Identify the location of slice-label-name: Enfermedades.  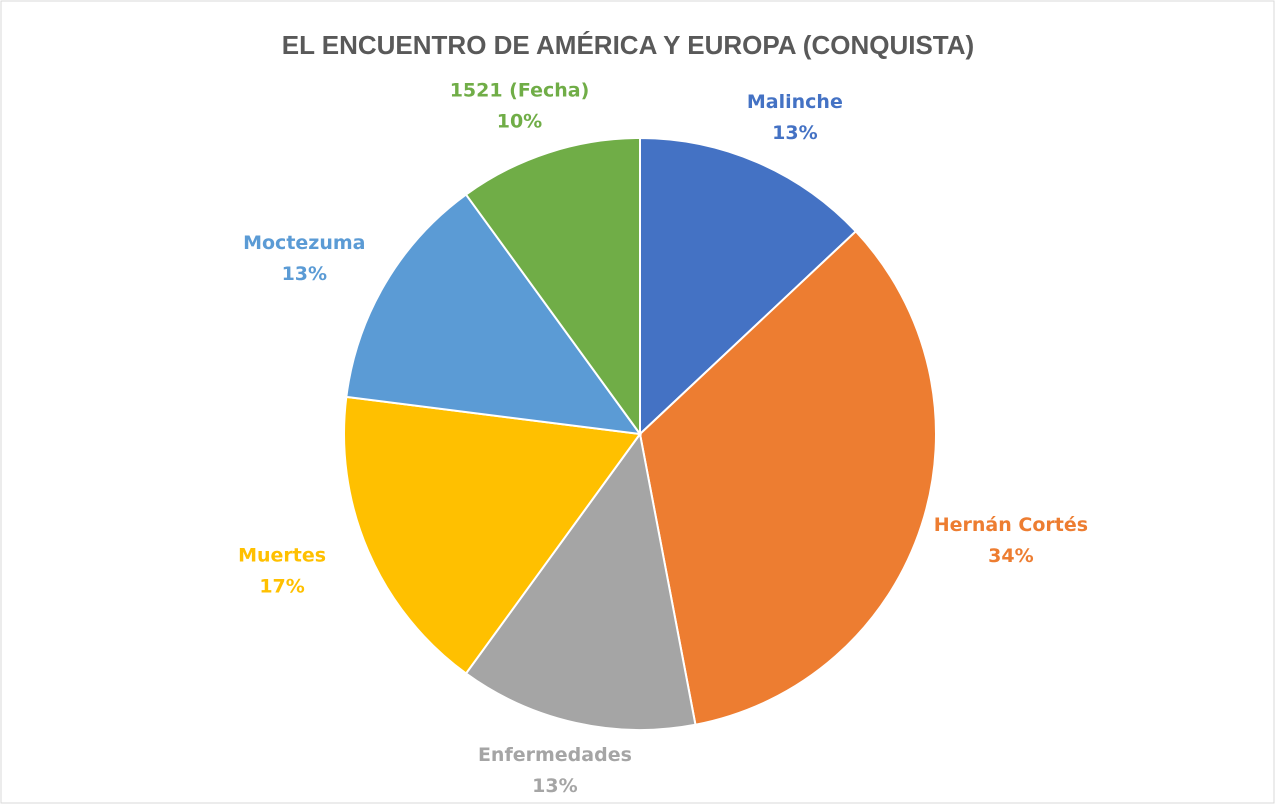
(555, 755).